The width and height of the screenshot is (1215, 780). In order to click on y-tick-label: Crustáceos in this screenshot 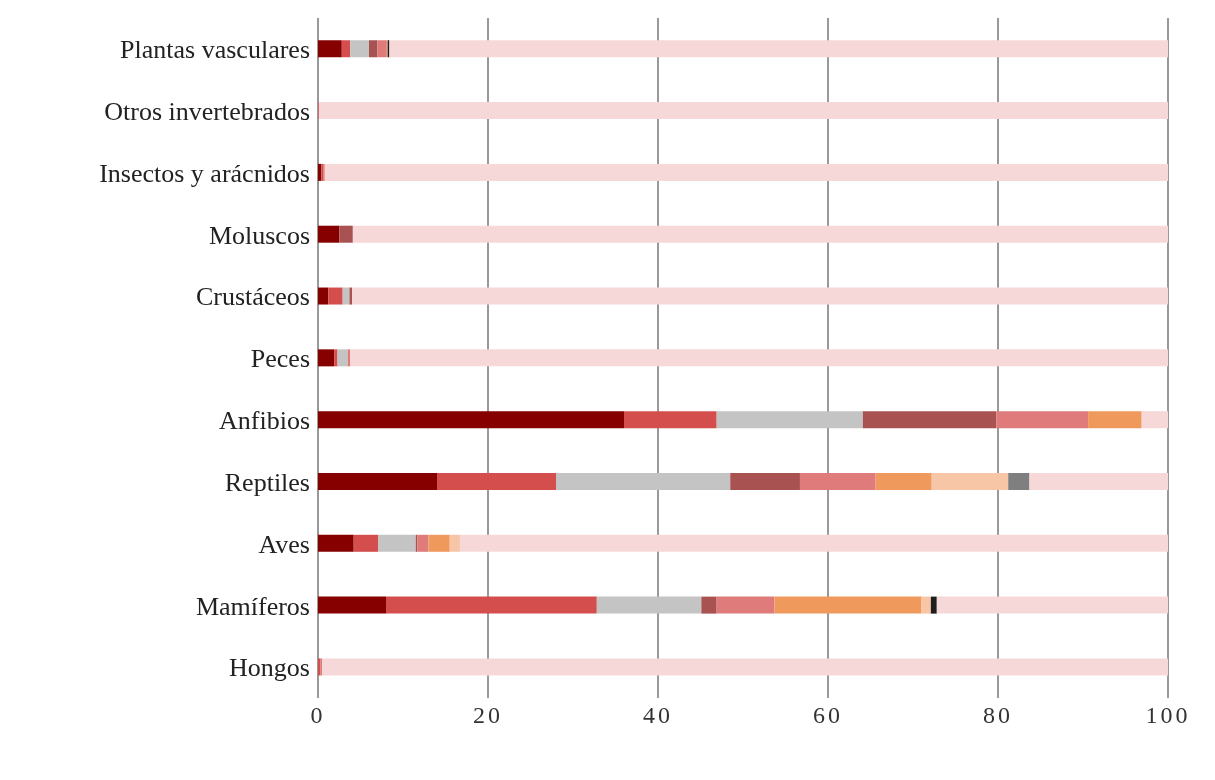, I will do `click(252, 297)`.